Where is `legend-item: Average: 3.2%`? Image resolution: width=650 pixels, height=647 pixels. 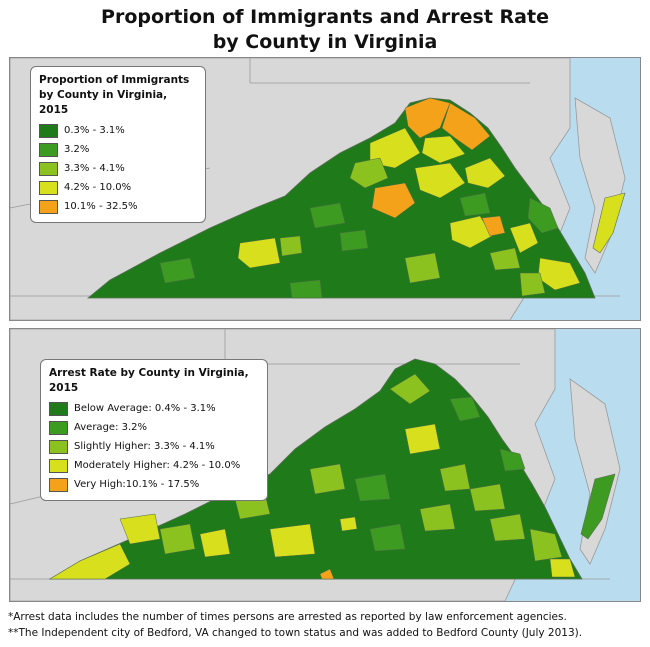 legend-item: Average: 3.2% is located at coordinates (154, 427).